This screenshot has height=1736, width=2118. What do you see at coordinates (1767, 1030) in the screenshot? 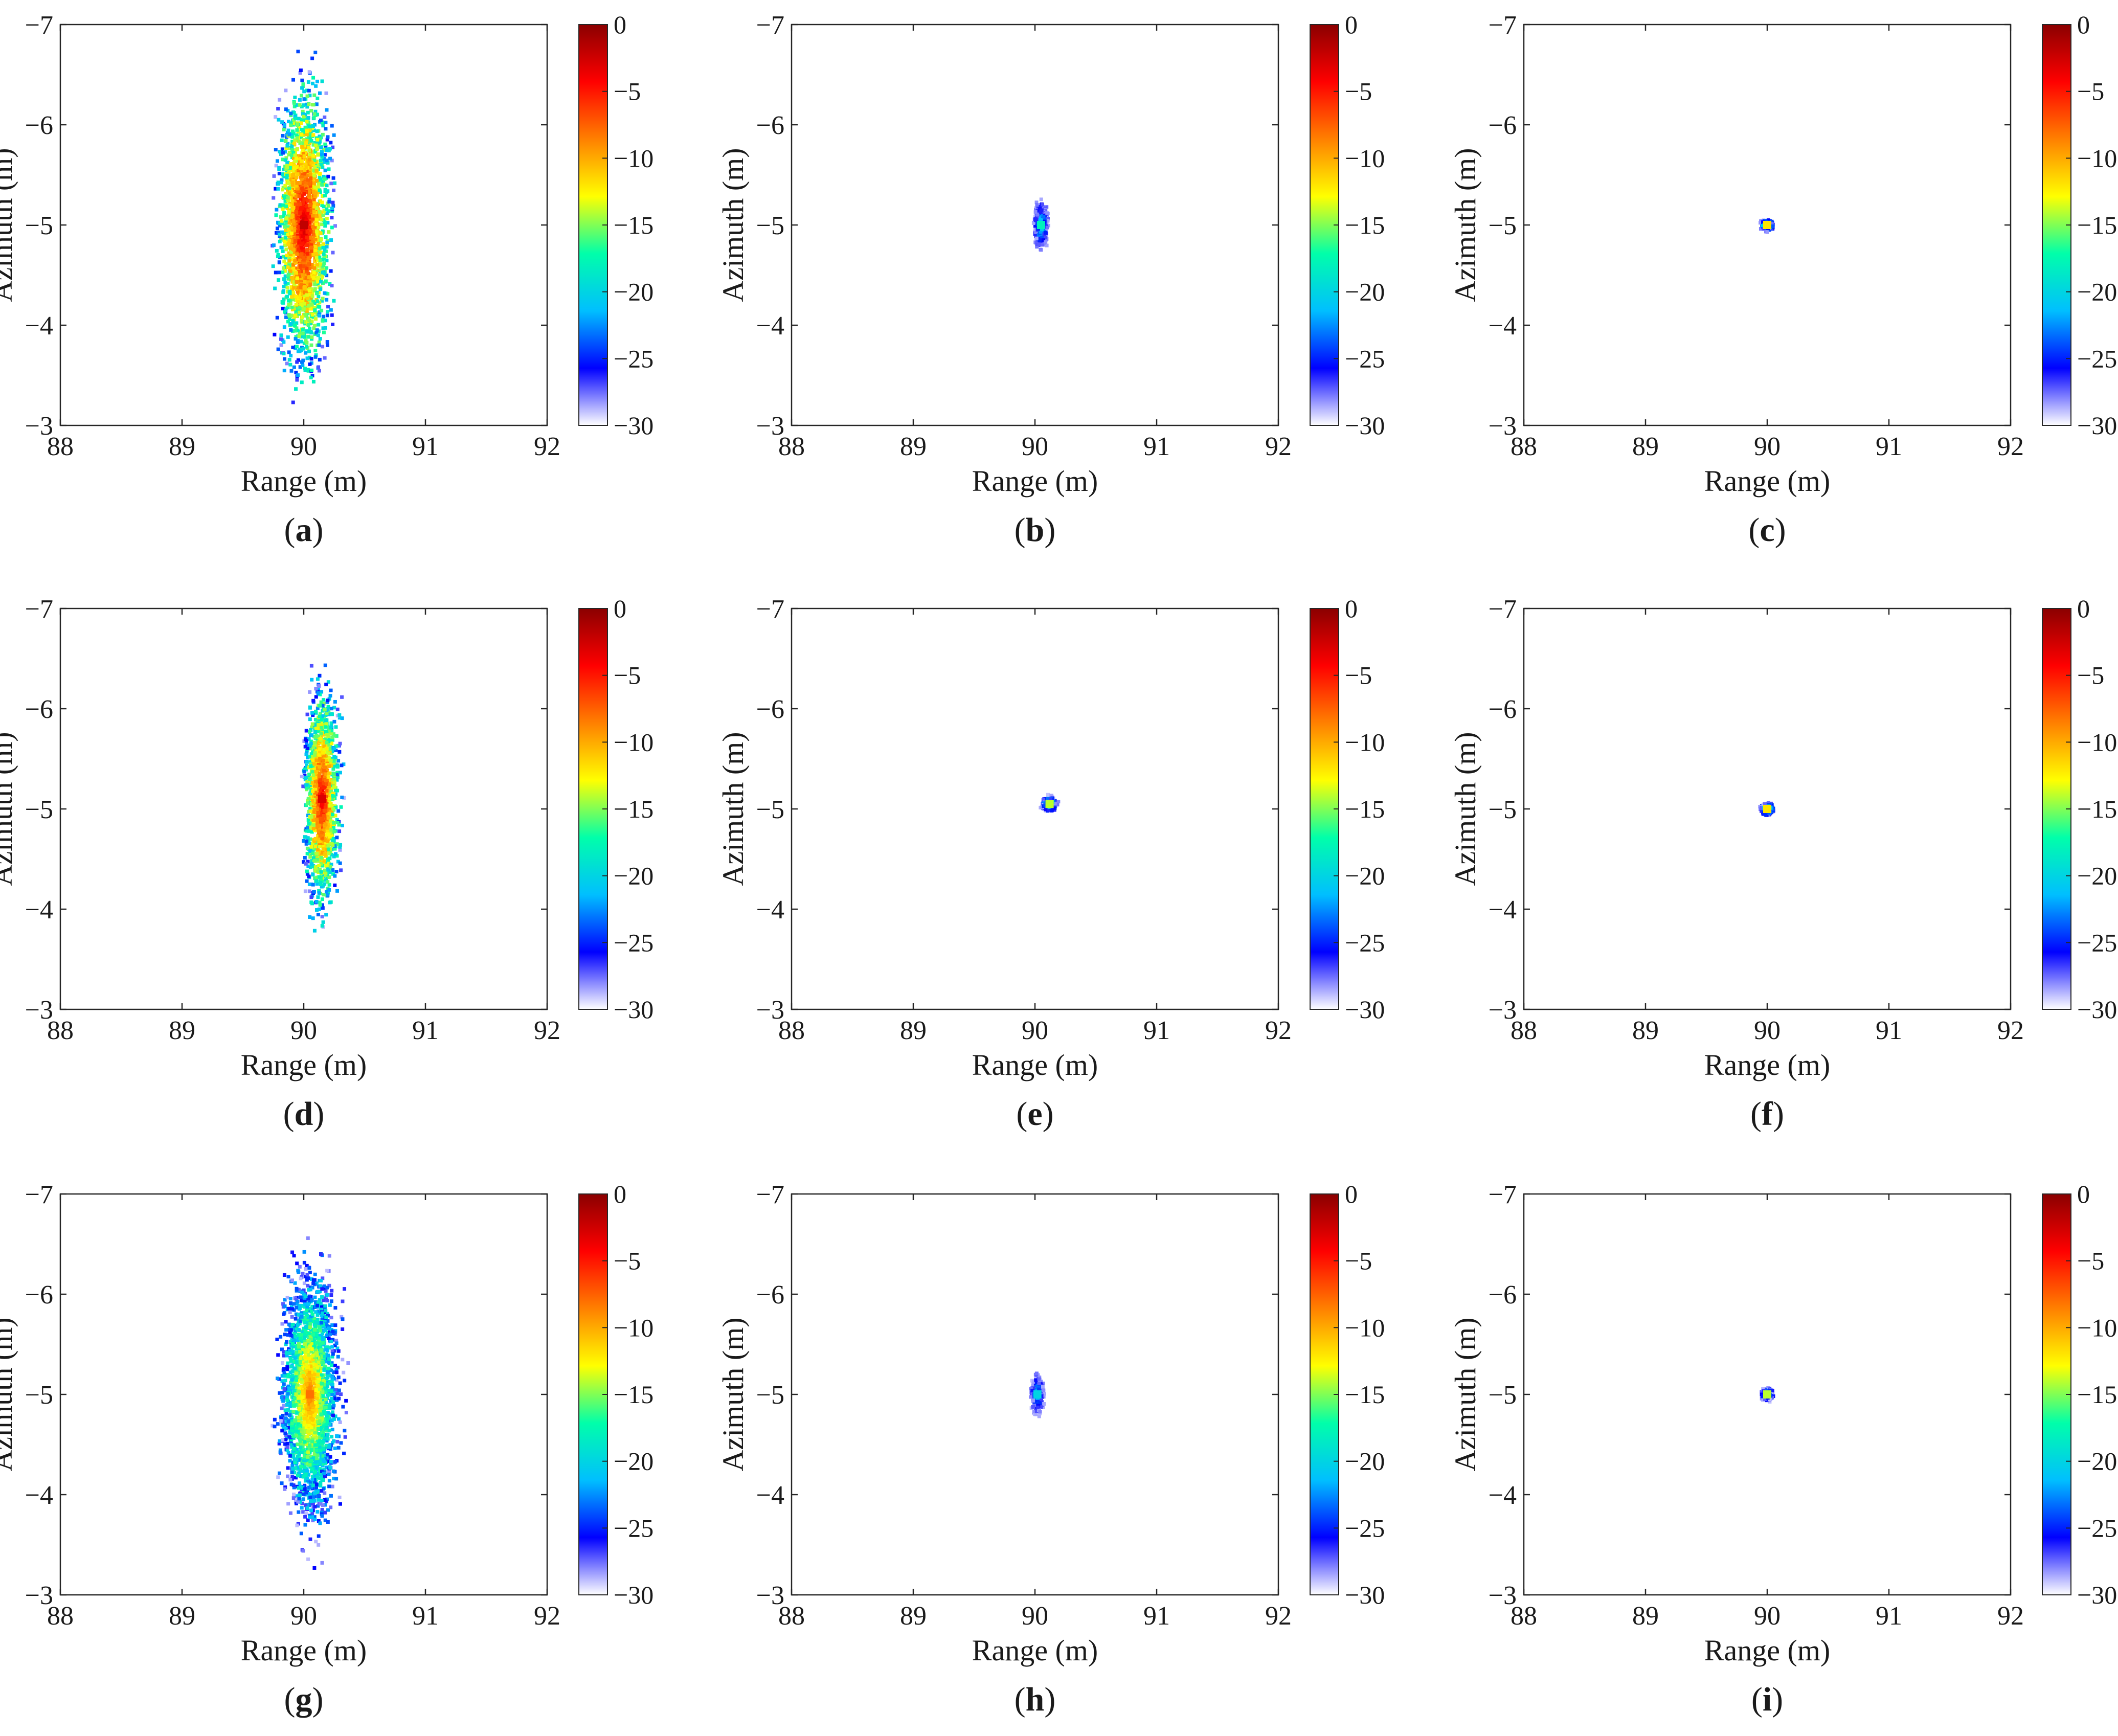
I see `x-tick-label: 90` at bounding box center [1767, 1030].